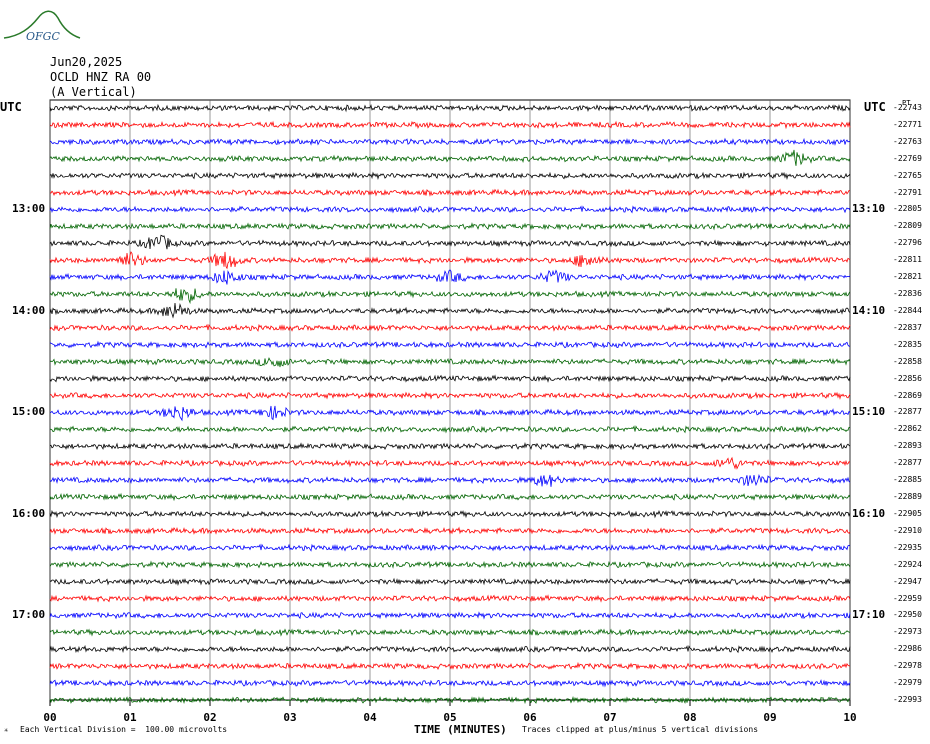  Describe the element at coordinates (907, 649) in the screenshot. I see `row-value-label: -22986` at that location.